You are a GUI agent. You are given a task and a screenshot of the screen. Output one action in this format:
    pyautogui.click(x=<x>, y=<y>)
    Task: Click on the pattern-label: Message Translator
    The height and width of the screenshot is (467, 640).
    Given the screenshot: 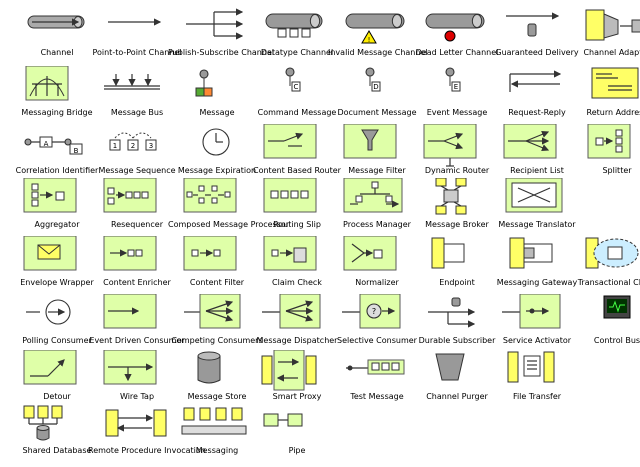 What is the action you would take?
    pyautogui.click(x=537, y=224)
    